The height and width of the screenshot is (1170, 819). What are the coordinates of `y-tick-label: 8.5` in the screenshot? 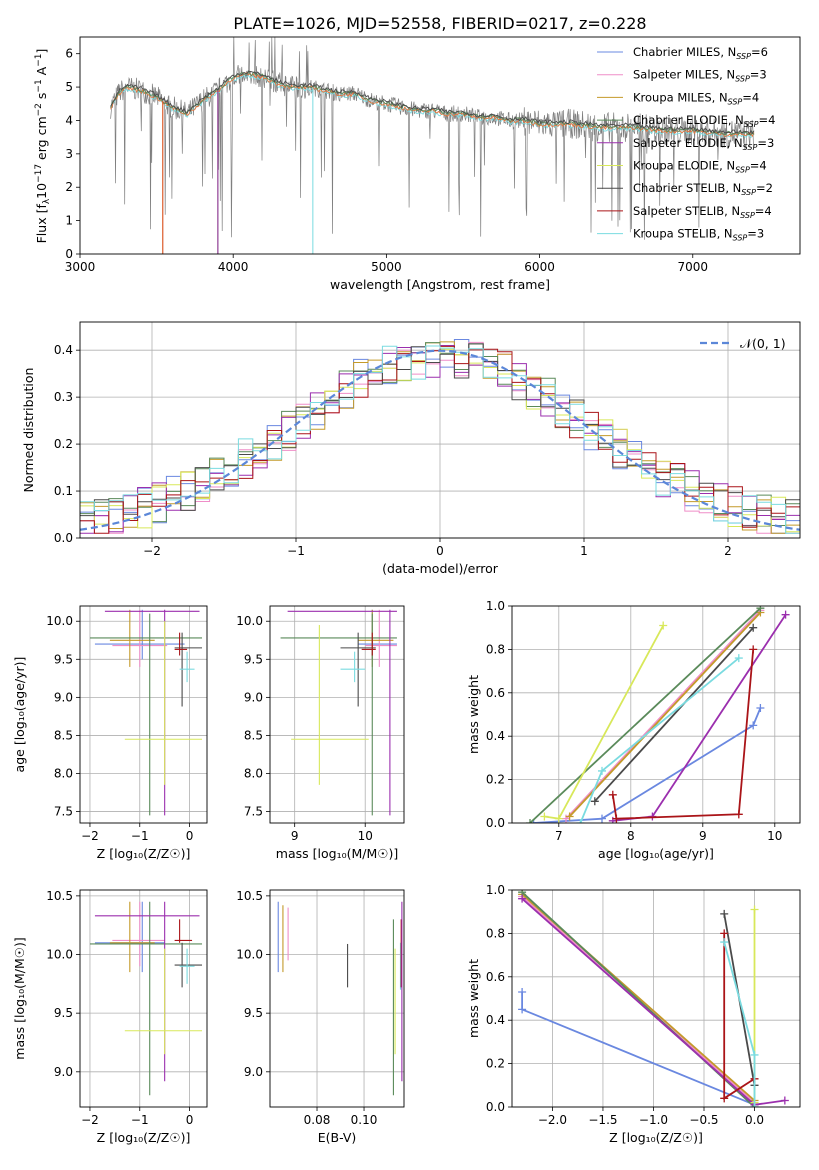 It's located at (253, 735).